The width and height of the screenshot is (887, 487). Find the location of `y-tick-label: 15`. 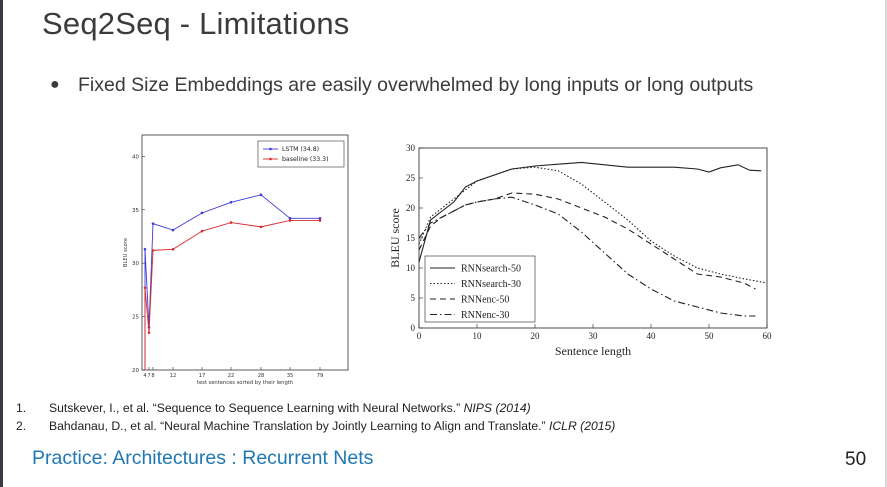

y-tick-label: 15 is located at coordinates (411, 238).